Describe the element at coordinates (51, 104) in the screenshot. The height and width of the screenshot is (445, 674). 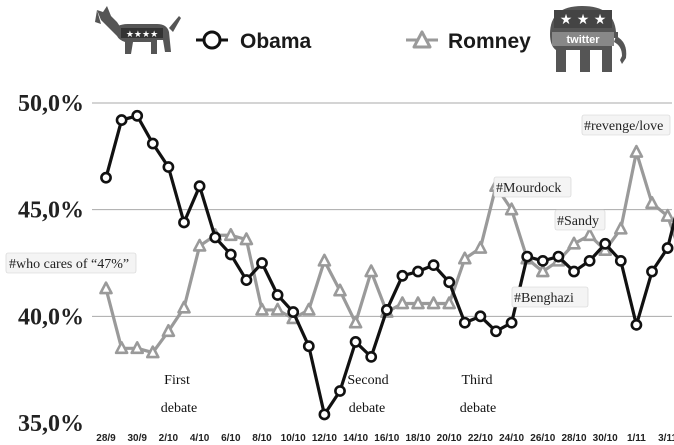
I see `y-tick-label: 50,0%` at that location.